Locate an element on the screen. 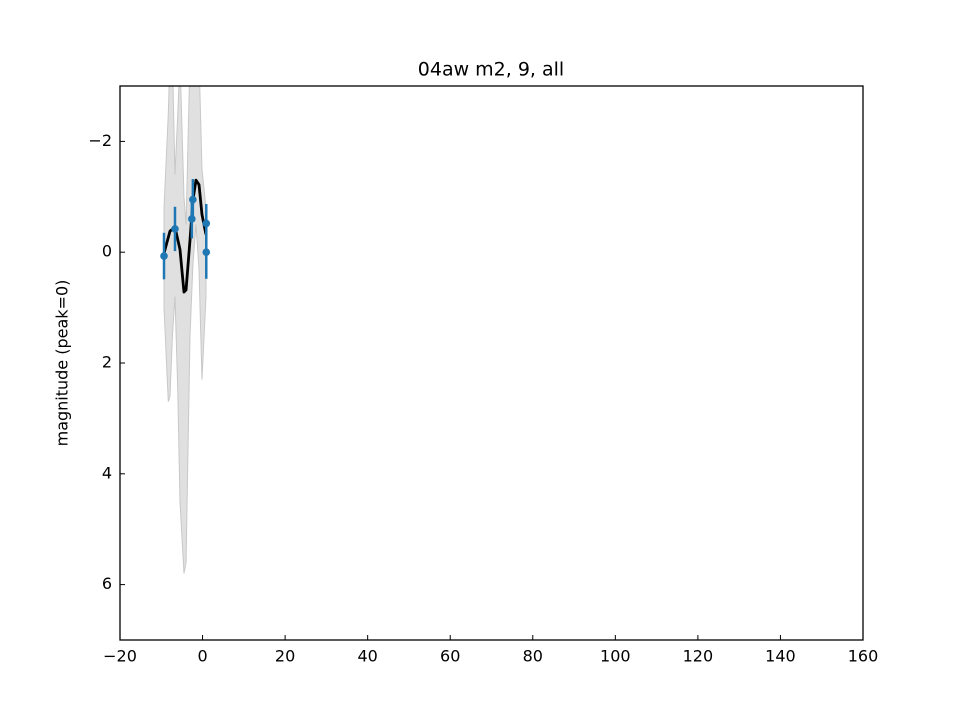 The height and width of the screenshot is (720, 960). x-tick-label: 140 is located at coordinates (780, 656).